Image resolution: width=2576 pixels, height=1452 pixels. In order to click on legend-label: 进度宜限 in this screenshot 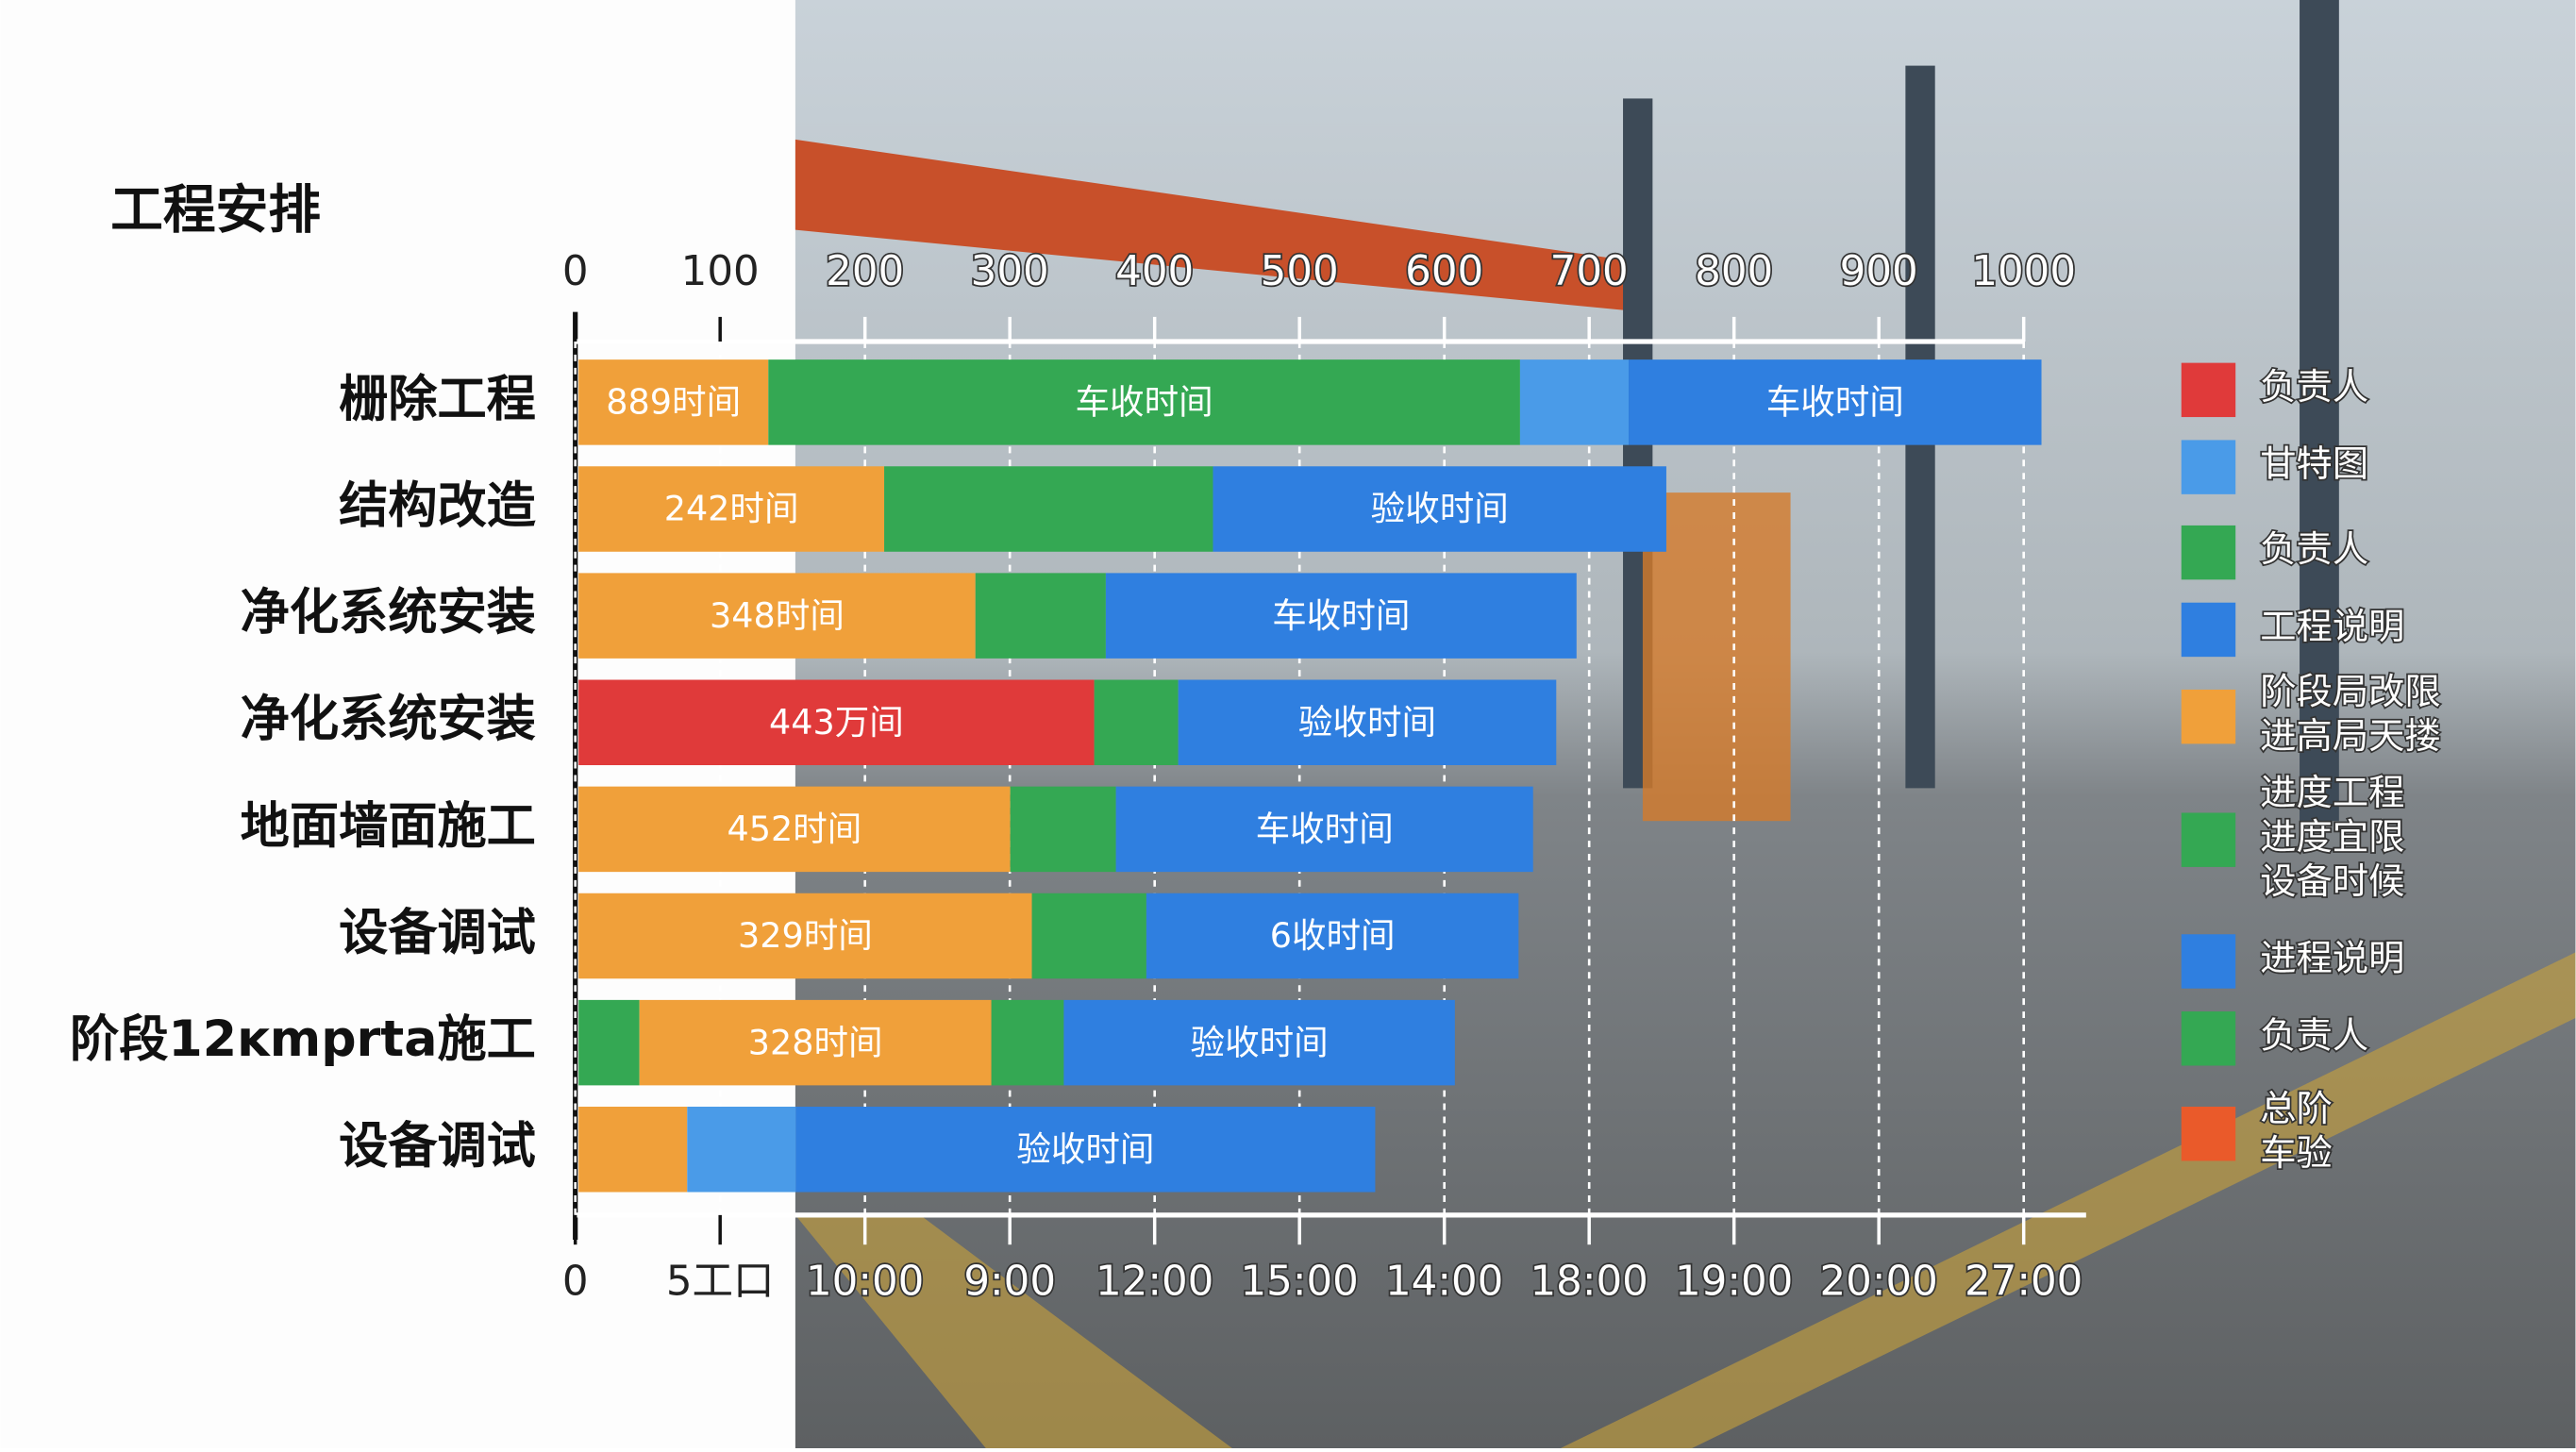, I will do `click(2332, 837)`.